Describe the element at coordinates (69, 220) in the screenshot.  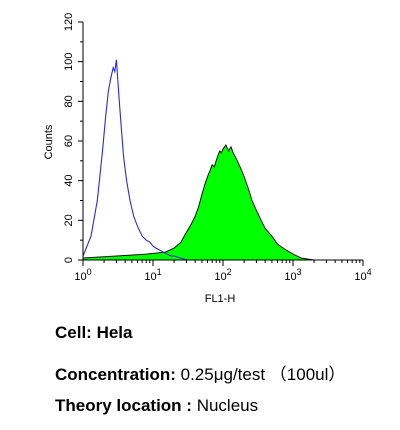
I see `y-tick-label: 20` at that location.